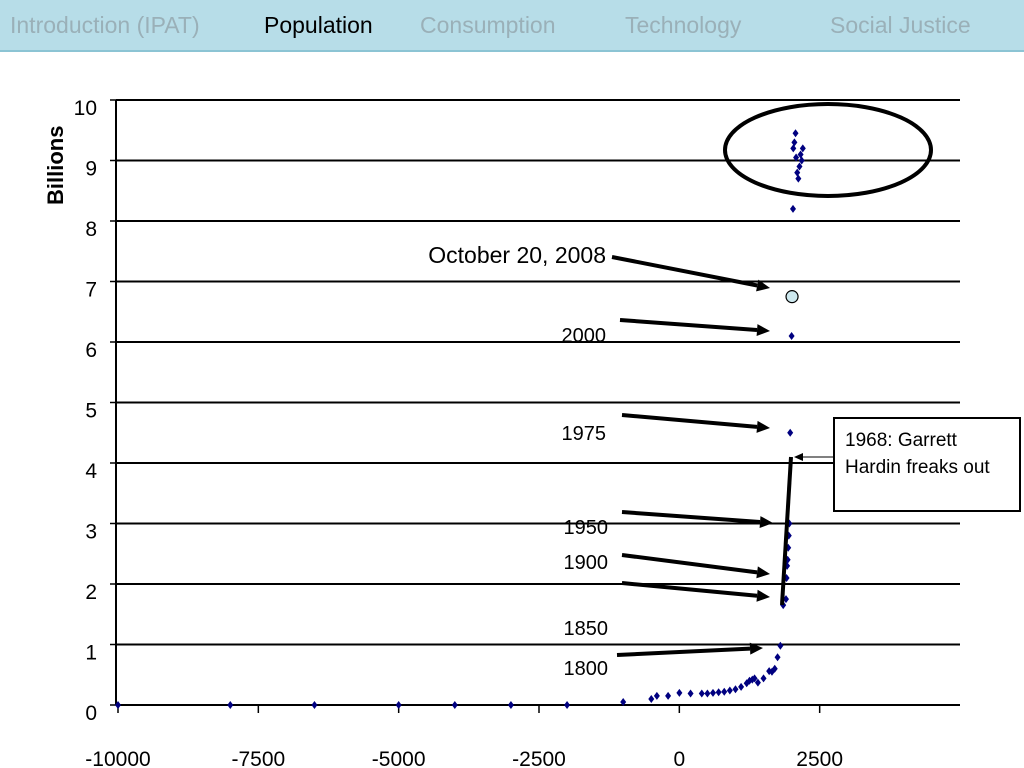 Image resolution: width=1024 pixels, height=768 pixels. I want to click on y-tick-labels: 0 1 2 3 4 5 6 7 8 9 10, so click(95, 411).